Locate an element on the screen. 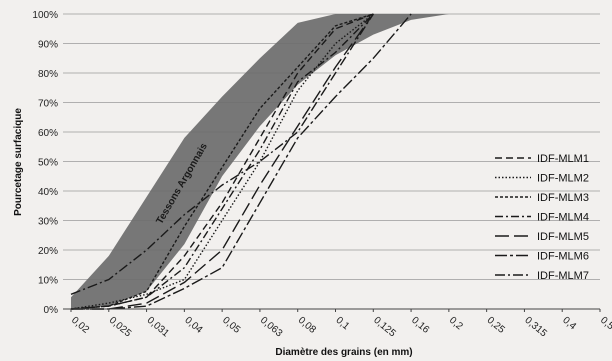  y-tick-label: 60% is located at coordinates (48, 133).